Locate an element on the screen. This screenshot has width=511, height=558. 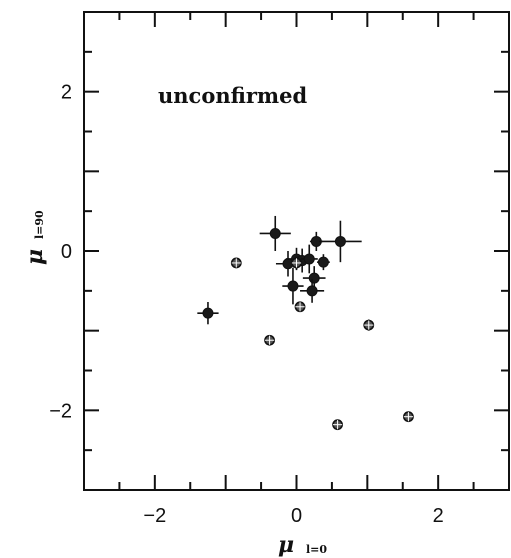
y-tick-label: −2 is located at coordinates (60, 411).